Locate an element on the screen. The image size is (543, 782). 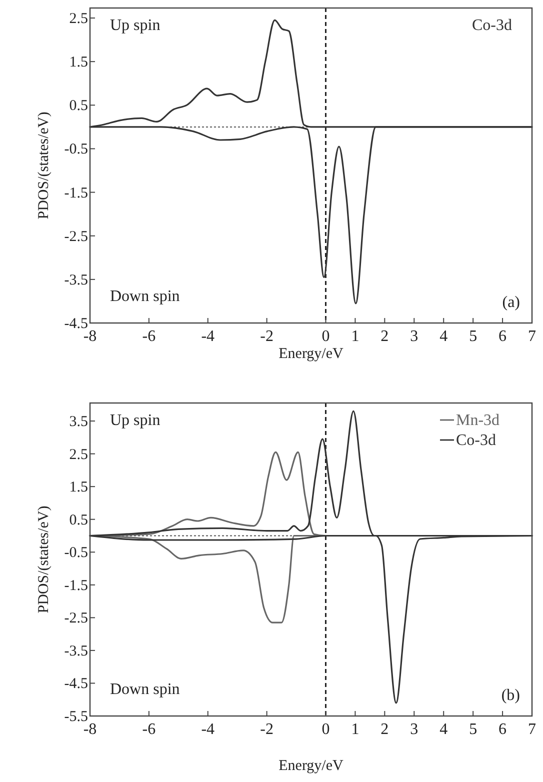
y-tick-label: 3.5 is located at coordinates (78, 422).